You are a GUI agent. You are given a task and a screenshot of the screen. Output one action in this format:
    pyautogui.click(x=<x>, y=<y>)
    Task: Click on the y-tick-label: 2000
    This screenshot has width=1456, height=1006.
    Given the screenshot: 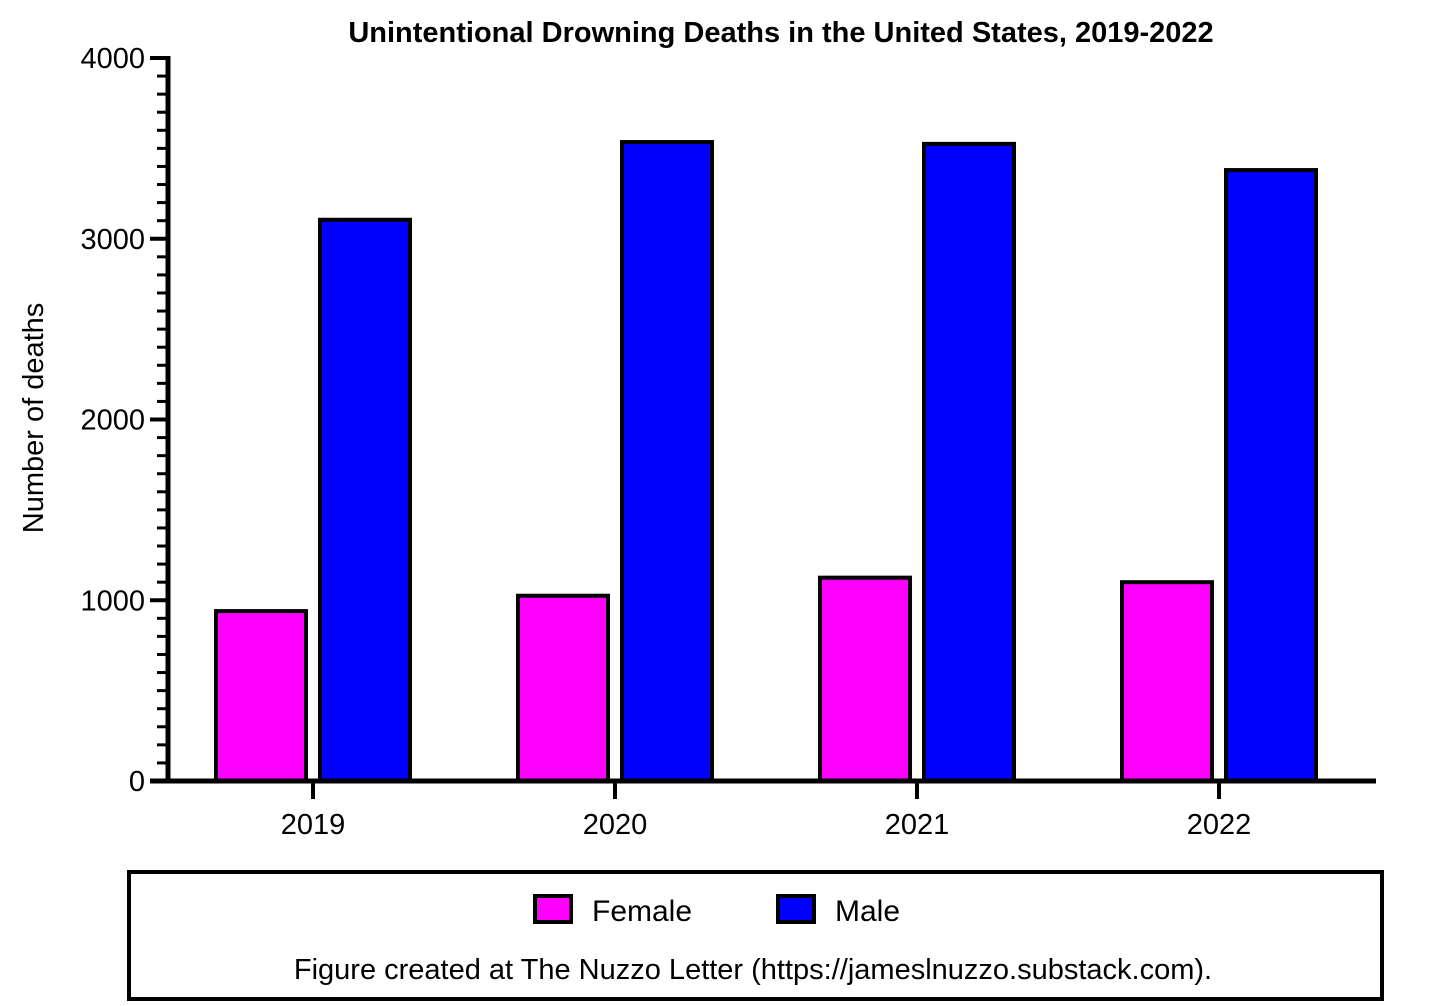 What is the action you would take?
    pyautogui.click(x=112, y=421)
    